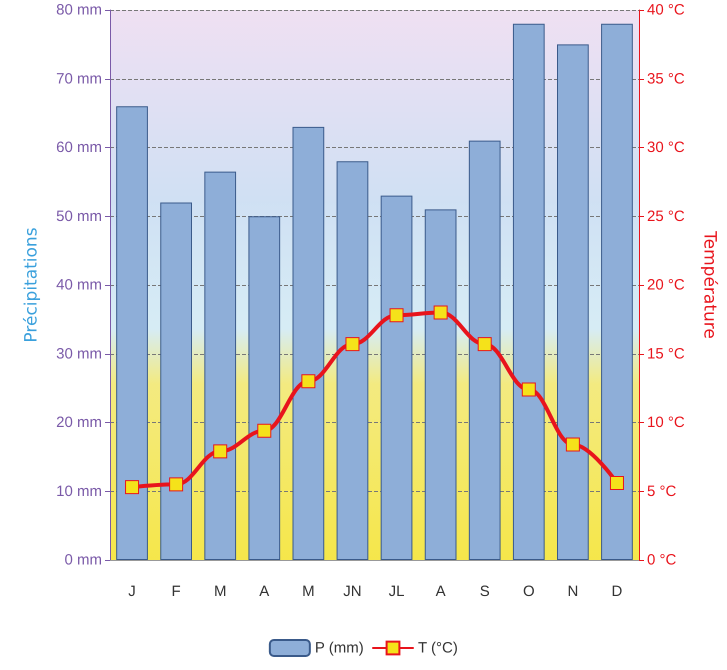  What do you see at coordinates (396, 591) in the screenshot?
I see `x-tick-label: JL` at bounding box center [396, 591].